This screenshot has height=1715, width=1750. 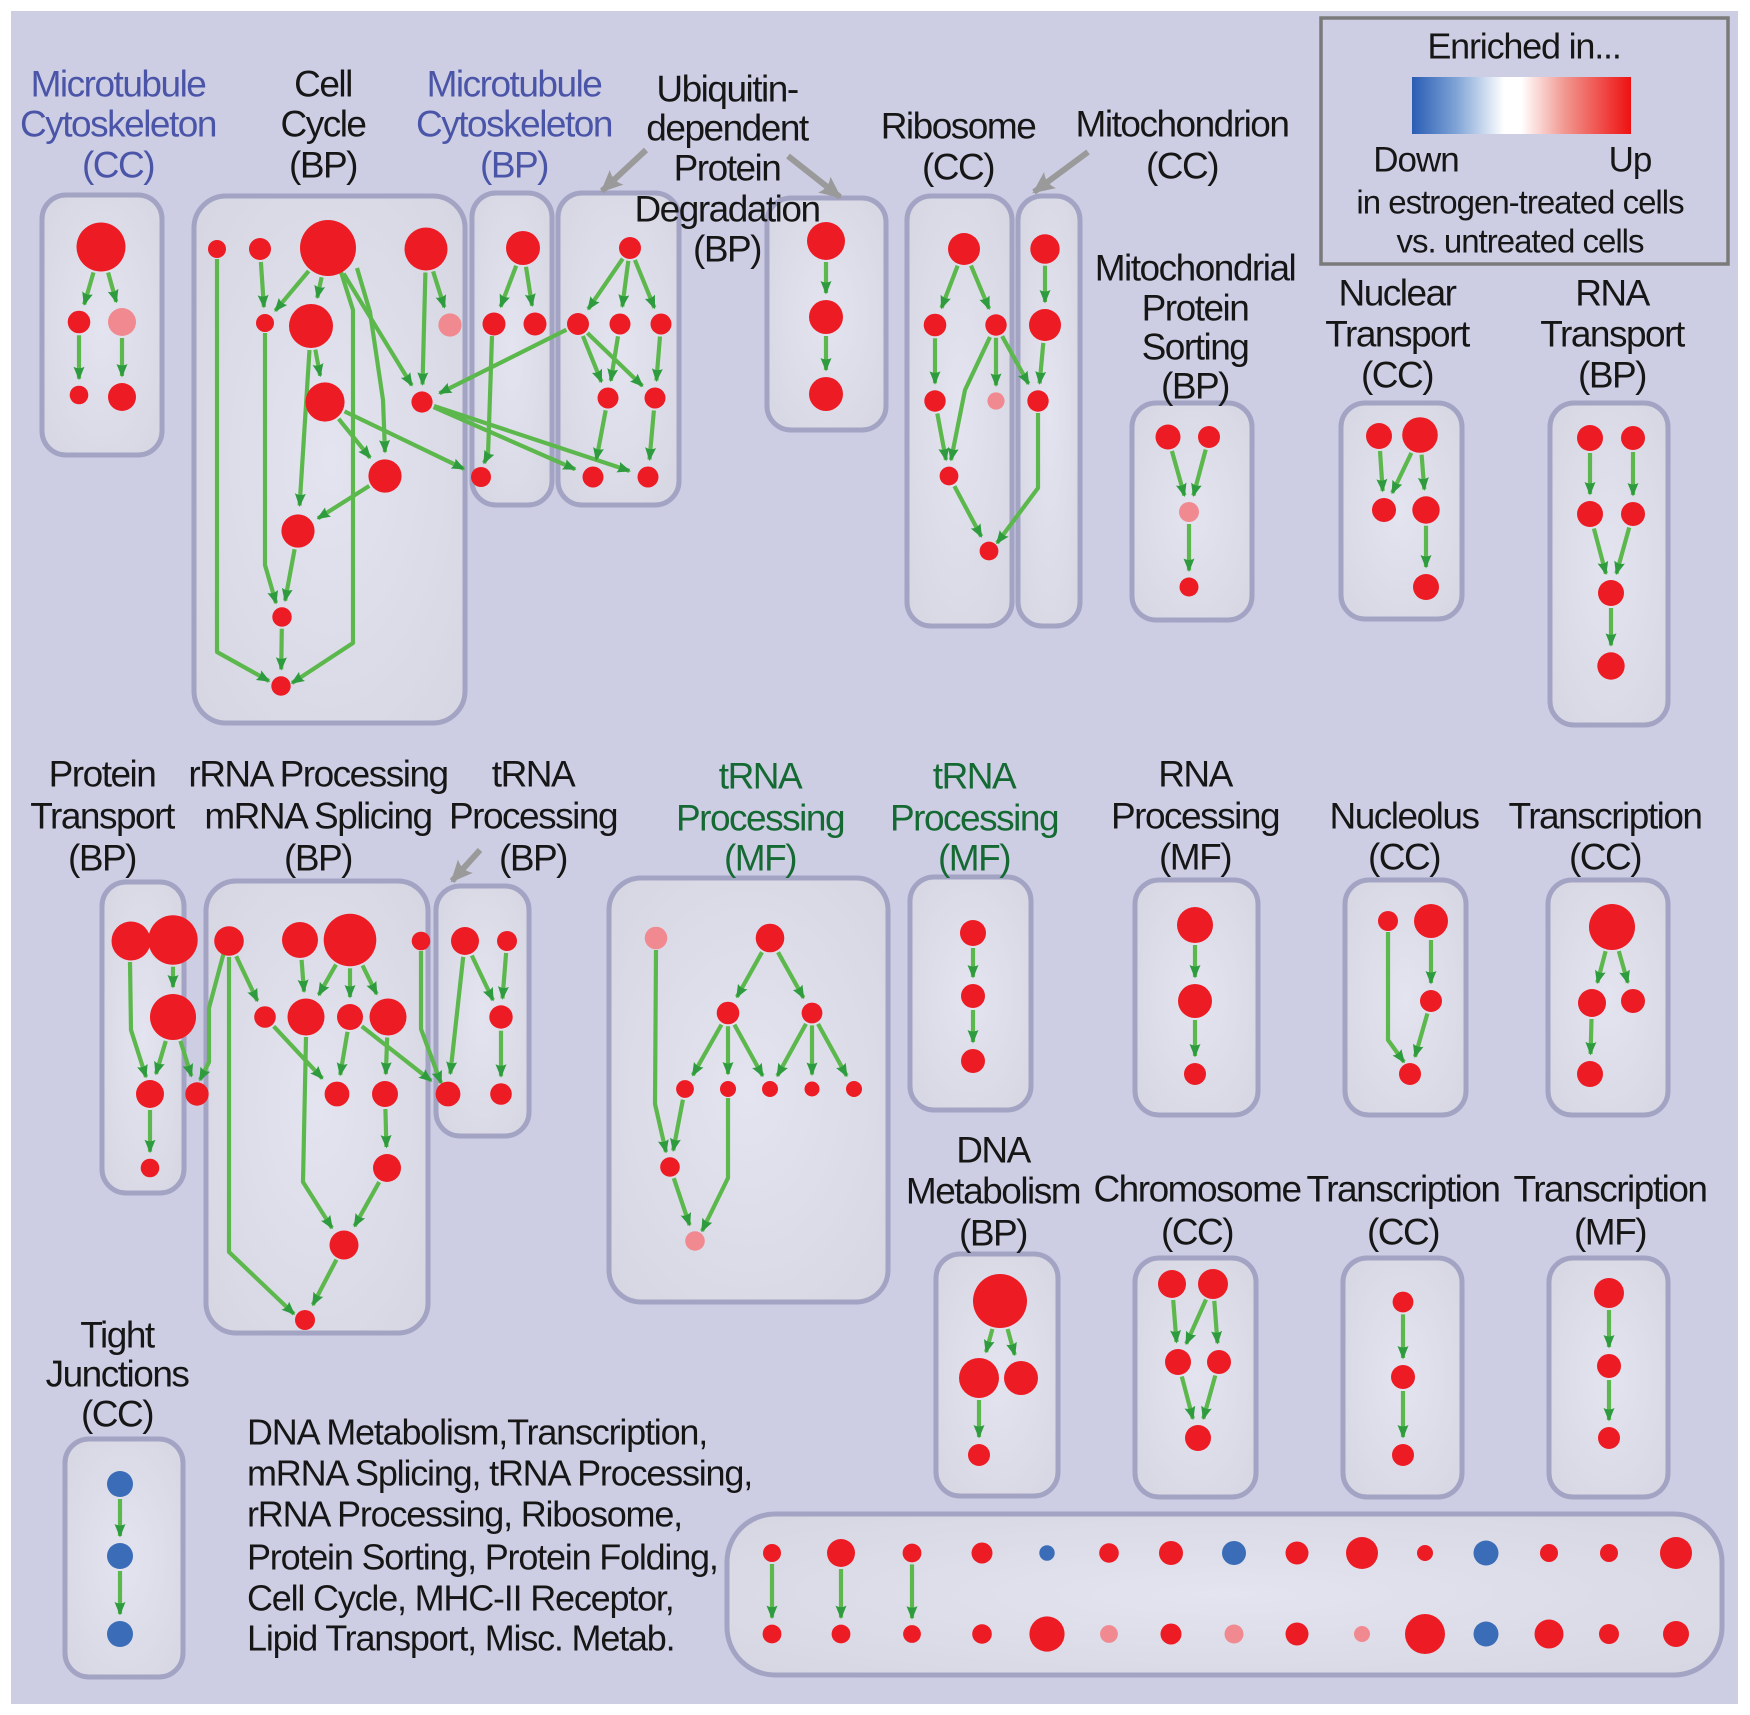 I want to click on svg-text: Up, so click(x=1630, y=160).